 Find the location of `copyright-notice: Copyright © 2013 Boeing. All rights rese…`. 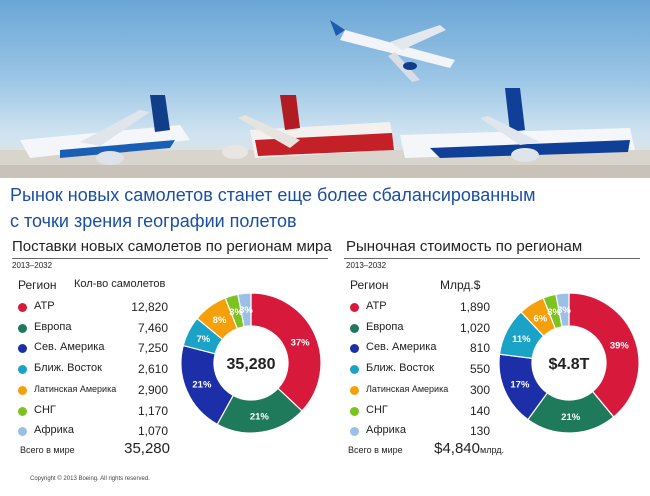

copyright-notice: Copyright © 2013 Boeing. All rights rese… is located at coordinates (90, 479).